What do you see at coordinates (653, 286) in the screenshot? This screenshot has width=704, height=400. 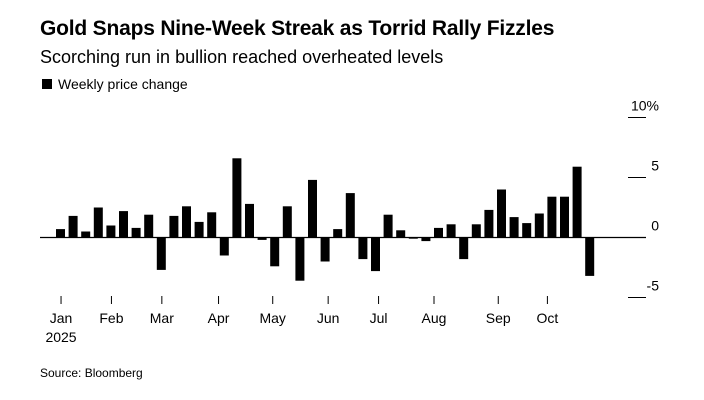 I see `y-tick-label: -5` at bounding box center [653, 286].